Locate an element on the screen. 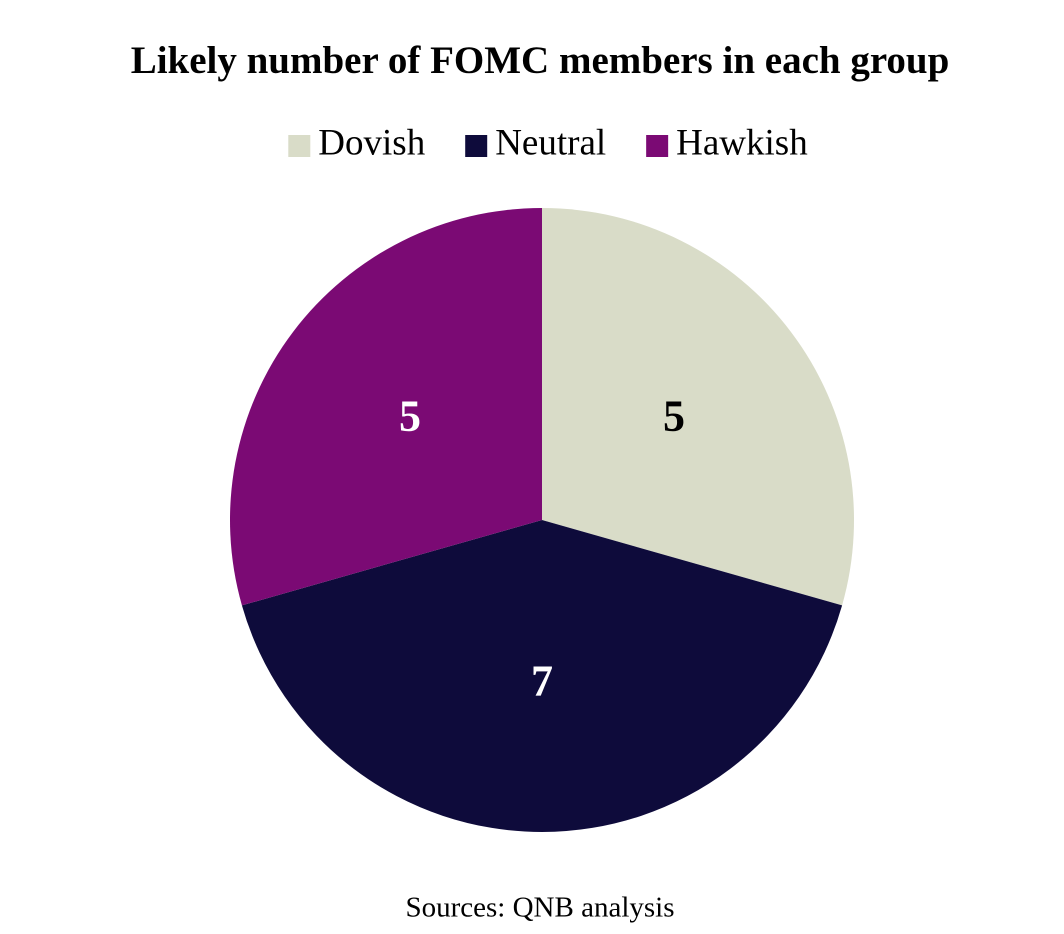 The width and height of the screenshot is (1064, 934). legend-label: Neutral is located at coordinates (550, 142).